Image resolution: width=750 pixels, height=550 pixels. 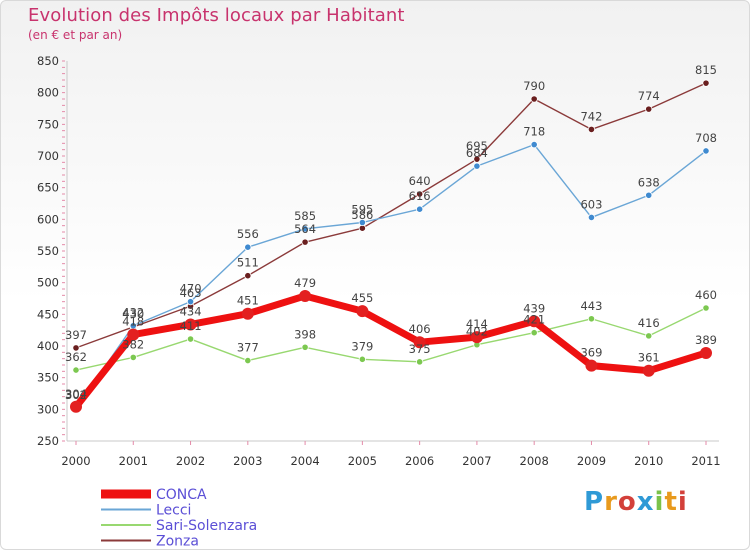 I want to click on brand-letter: o, so click(x=627, y=502).